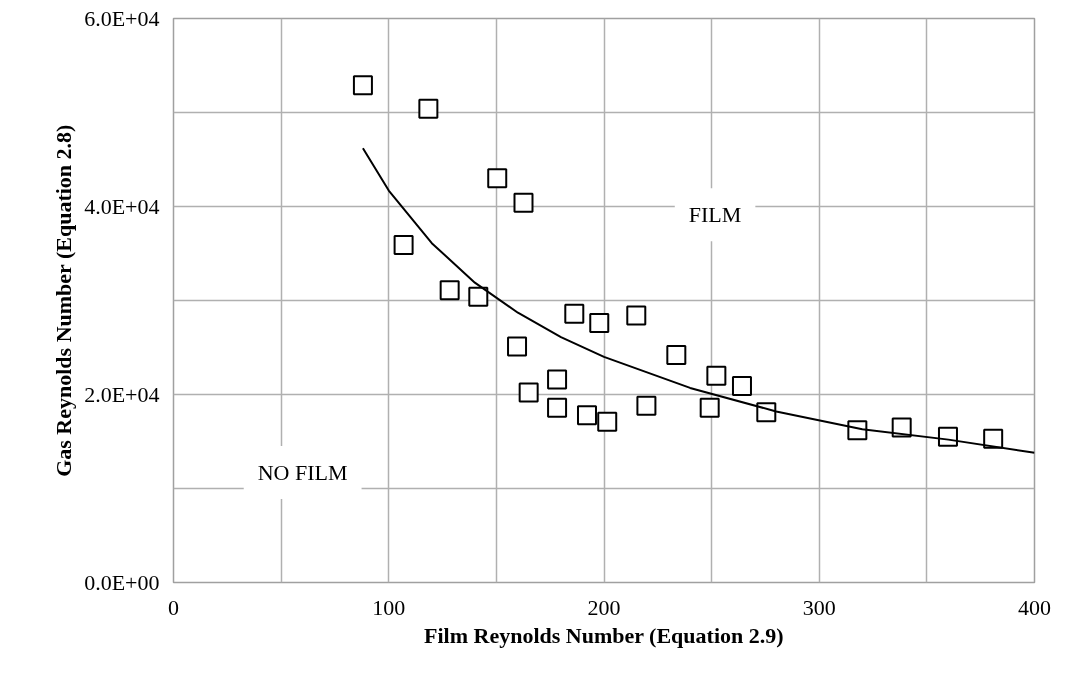 This screenshot has height=679, width=1066. I want to click on x-tick-label: 0, so click(173, 607).